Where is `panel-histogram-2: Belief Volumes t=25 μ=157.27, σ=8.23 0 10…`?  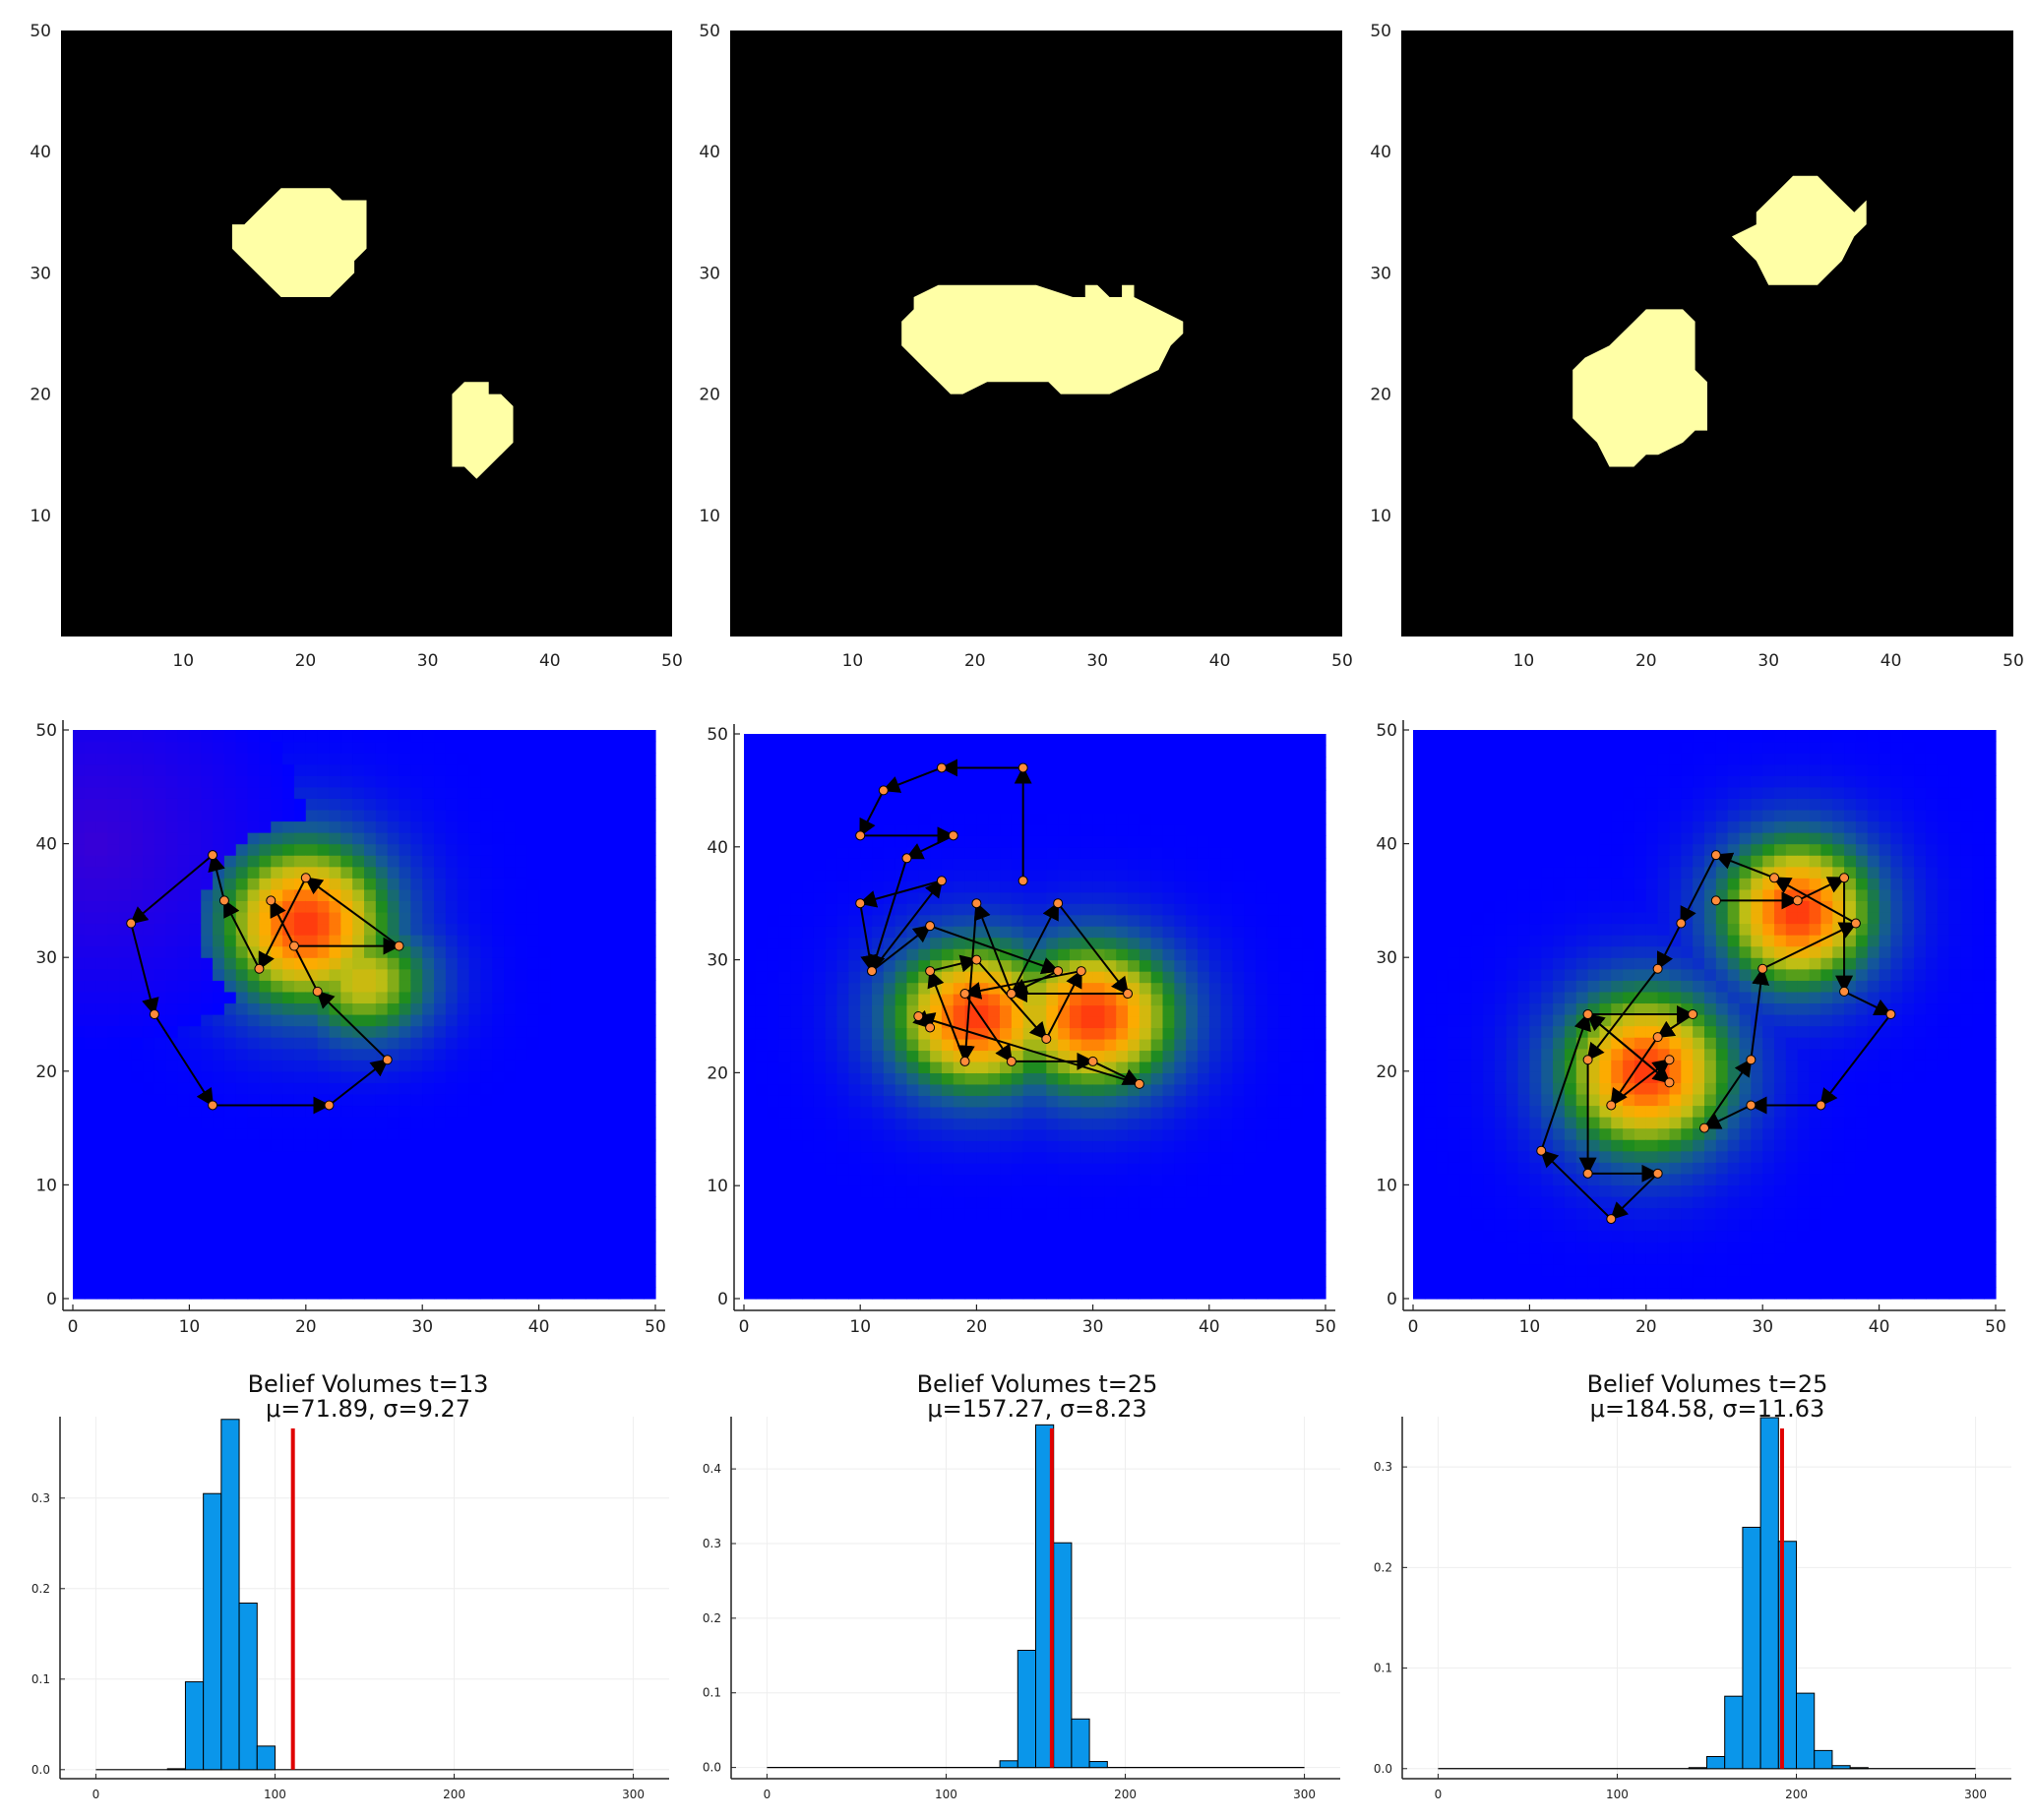 panel-histogram-2: Belief Volumes t=25 μ=157.27, σ=8.23 0 10… is located at coordinates (1021, 1585).